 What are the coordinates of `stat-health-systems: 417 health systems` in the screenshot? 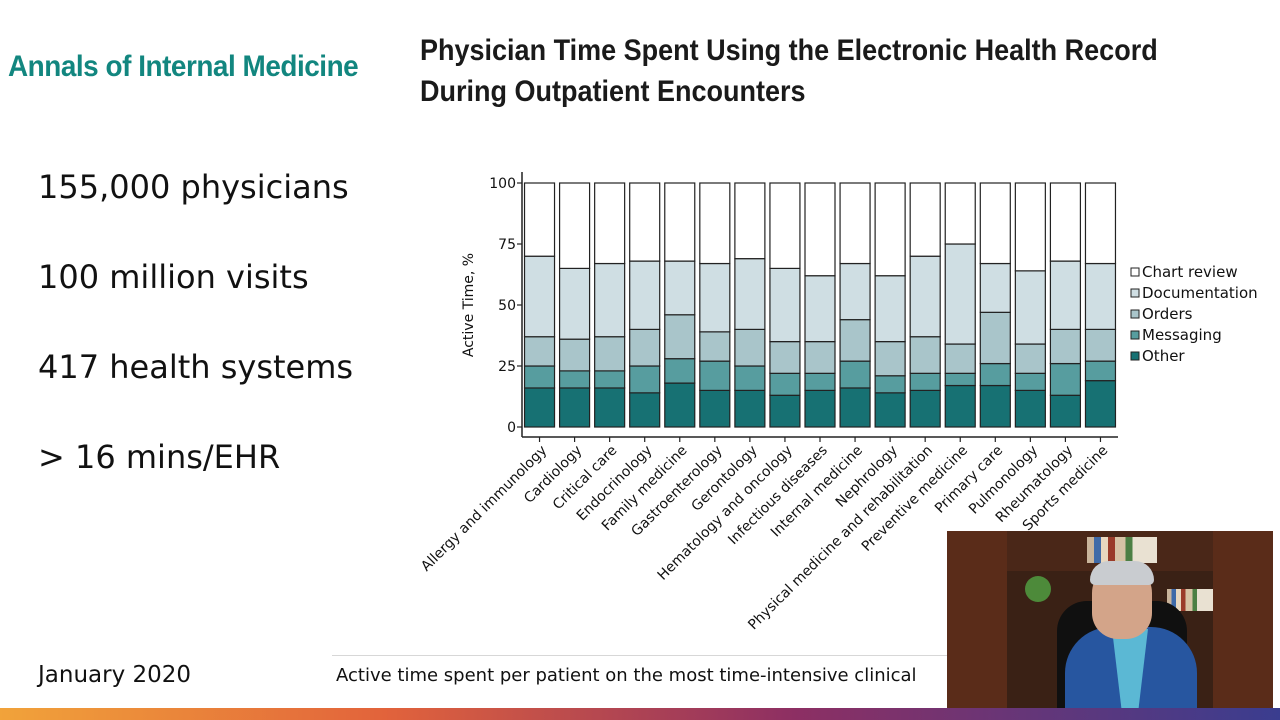 It's located at (196, 367).